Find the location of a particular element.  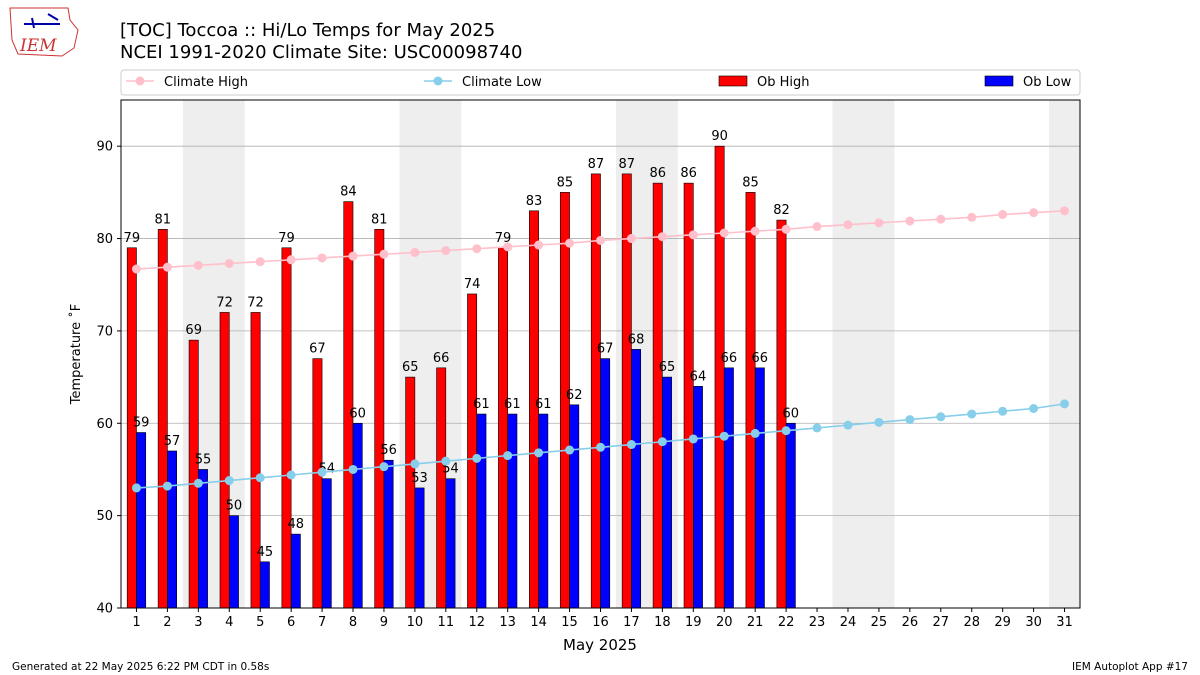

data-label: 53 is located at coordinates (419, 478).